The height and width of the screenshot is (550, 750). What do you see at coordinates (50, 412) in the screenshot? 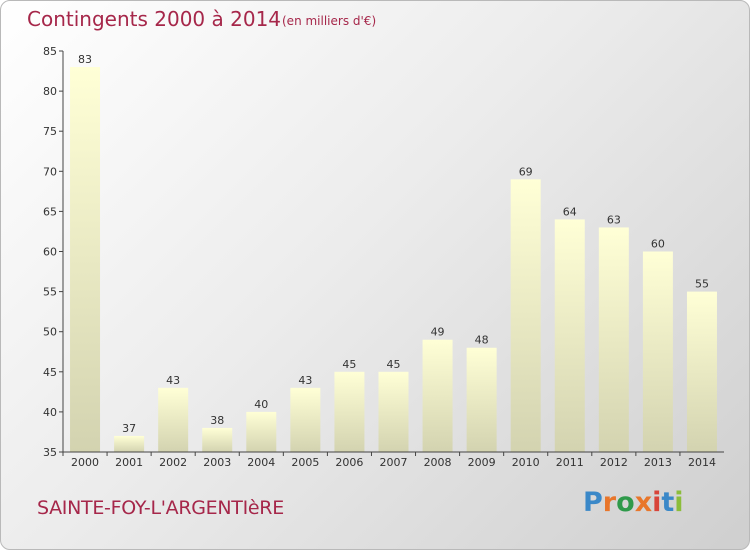
I see `y-tick-label-40: 40` at bounding box center [50, 412].